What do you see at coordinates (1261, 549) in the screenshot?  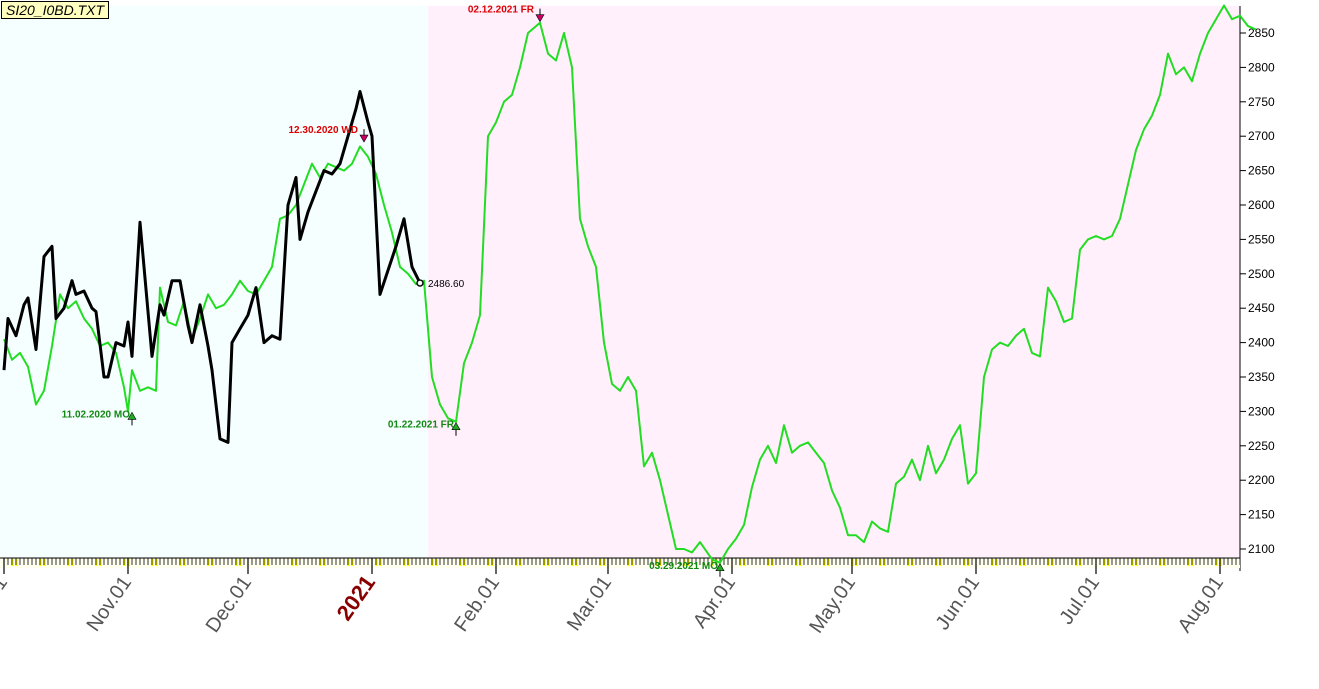 I see `y-tick-label: 2100` at bounding box center [1261, 549].